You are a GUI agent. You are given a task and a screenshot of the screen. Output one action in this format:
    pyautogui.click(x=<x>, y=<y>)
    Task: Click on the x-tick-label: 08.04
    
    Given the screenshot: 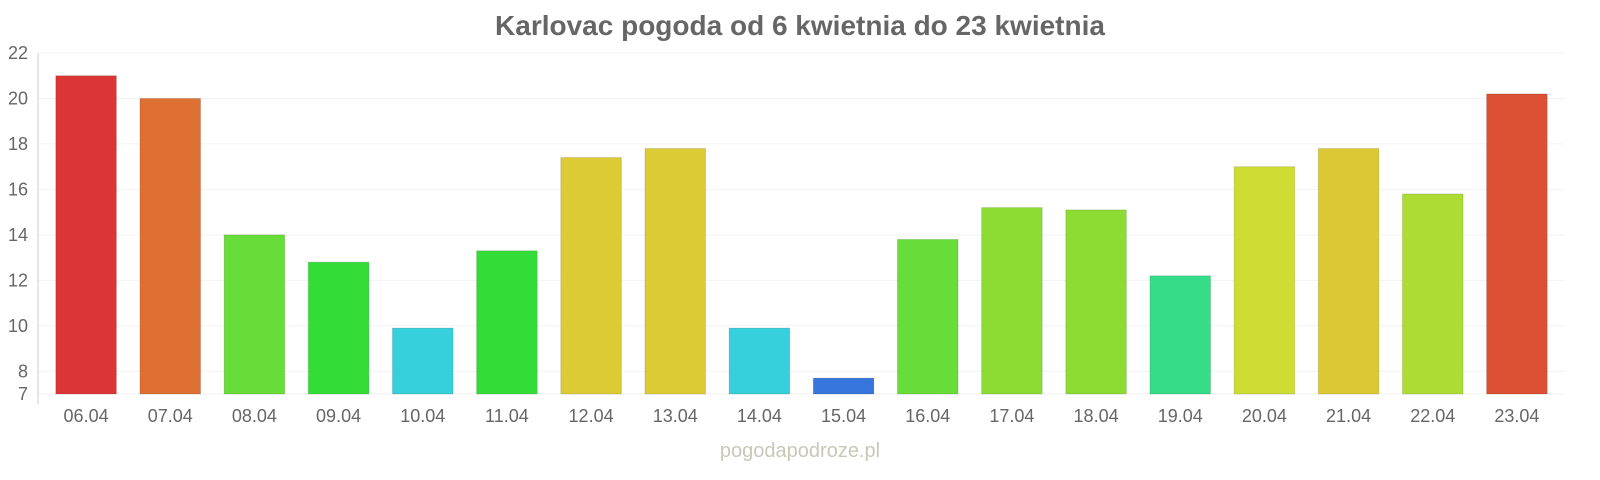 What is the action you would take?
    pyautogui.click(x=254, y=416)
    